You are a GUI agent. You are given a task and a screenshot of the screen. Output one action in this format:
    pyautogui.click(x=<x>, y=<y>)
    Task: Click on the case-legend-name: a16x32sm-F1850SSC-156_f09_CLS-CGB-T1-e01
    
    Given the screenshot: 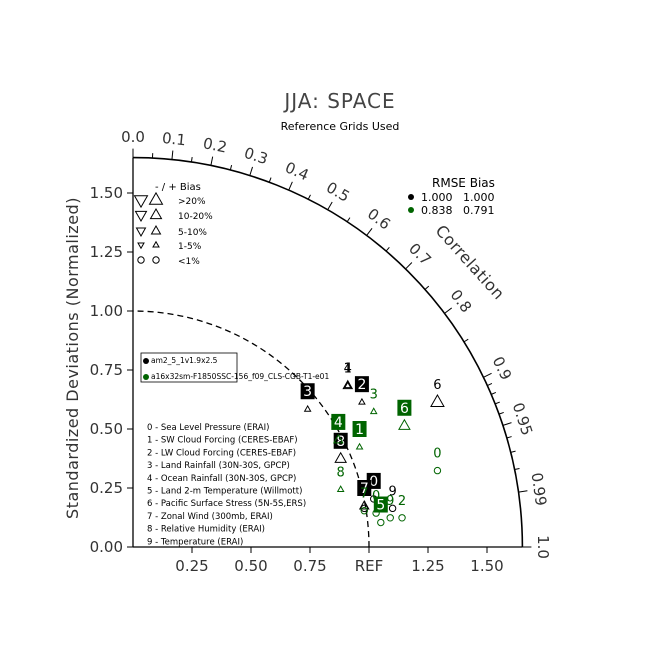 What is the action you would take?
    pyautogui.click(x=240, y=376)
    